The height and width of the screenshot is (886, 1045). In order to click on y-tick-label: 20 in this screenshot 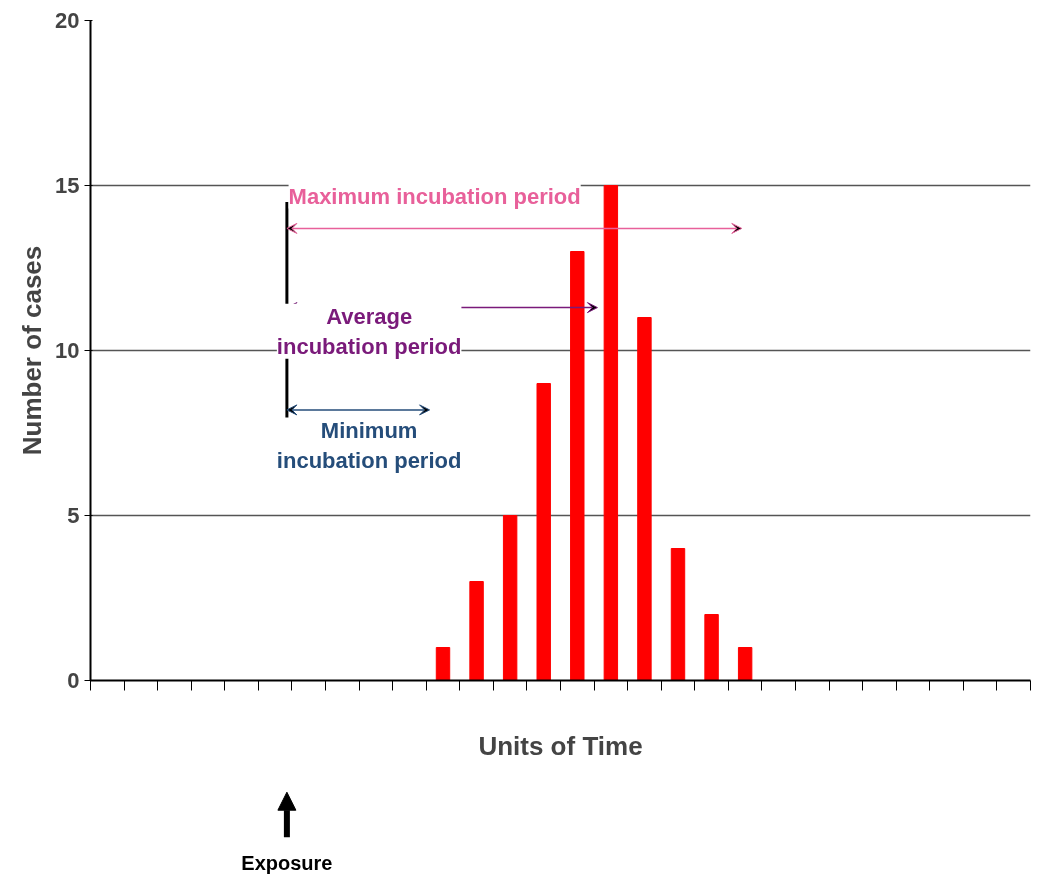, I will do `click(67, 20)`.